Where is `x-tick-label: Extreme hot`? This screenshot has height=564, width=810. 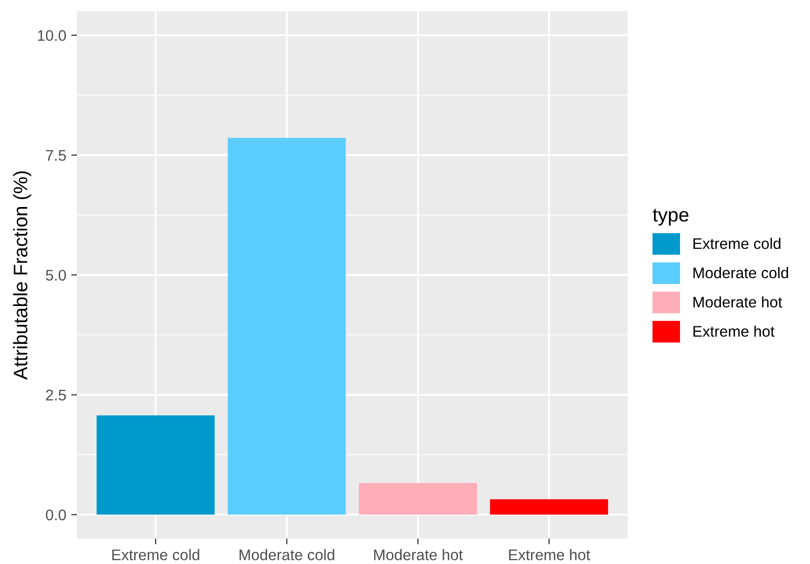 x-tick-label: Extreme hot is located at coordinates (549, 554).